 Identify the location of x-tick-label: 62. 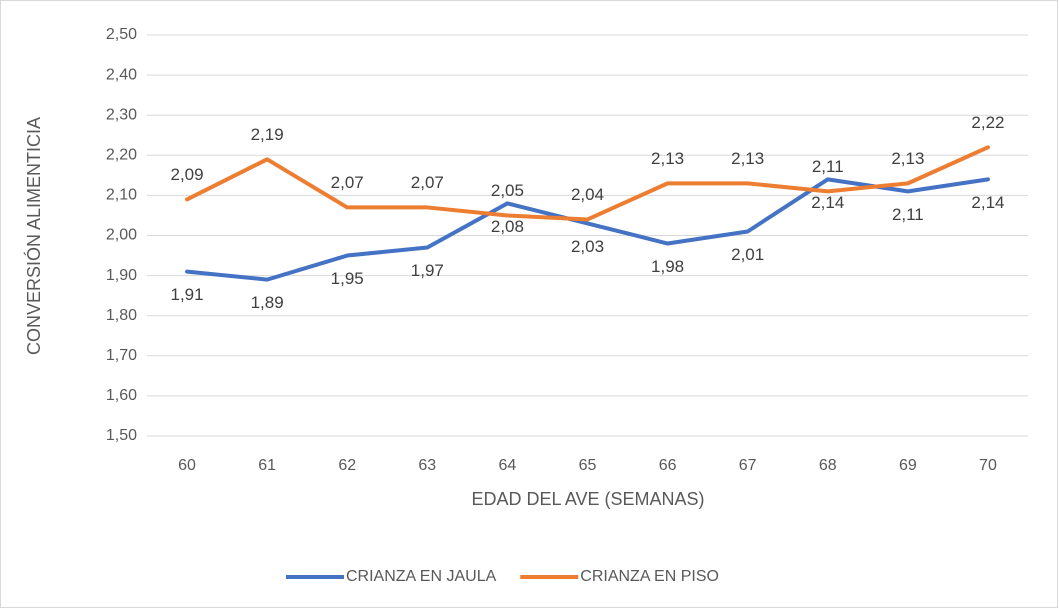
(347, 465).